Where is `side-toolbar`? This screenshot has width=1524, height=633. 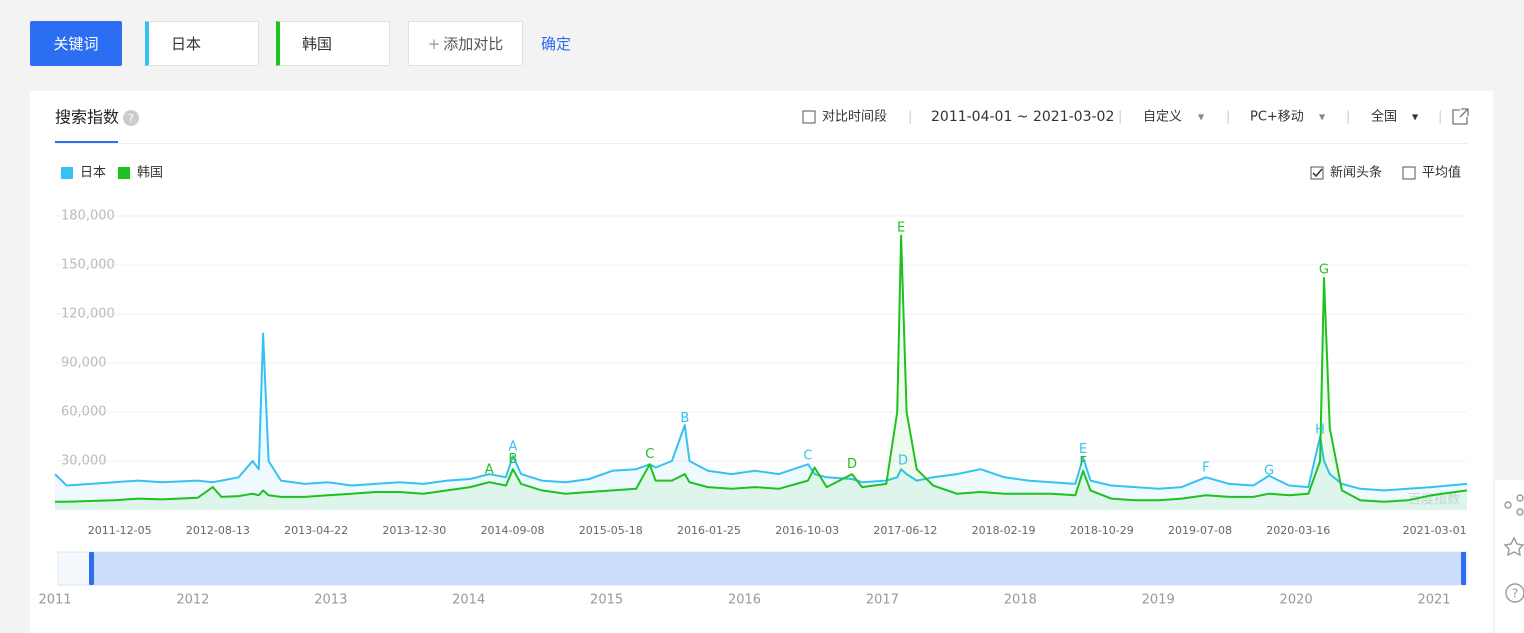 side-toolbar is located at coordinates (1509, 556).